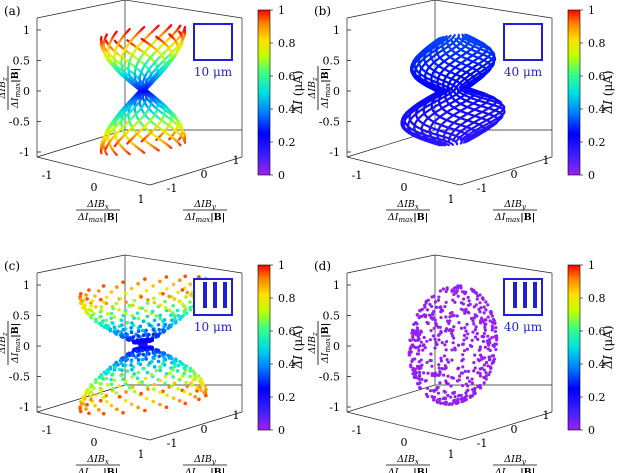 The height and width of the screenshot is (473, 617). What do you see at coordinates (236, 415) in the screenshot?
I see `y-tick-label: 1` at bounding box center [236, 415].